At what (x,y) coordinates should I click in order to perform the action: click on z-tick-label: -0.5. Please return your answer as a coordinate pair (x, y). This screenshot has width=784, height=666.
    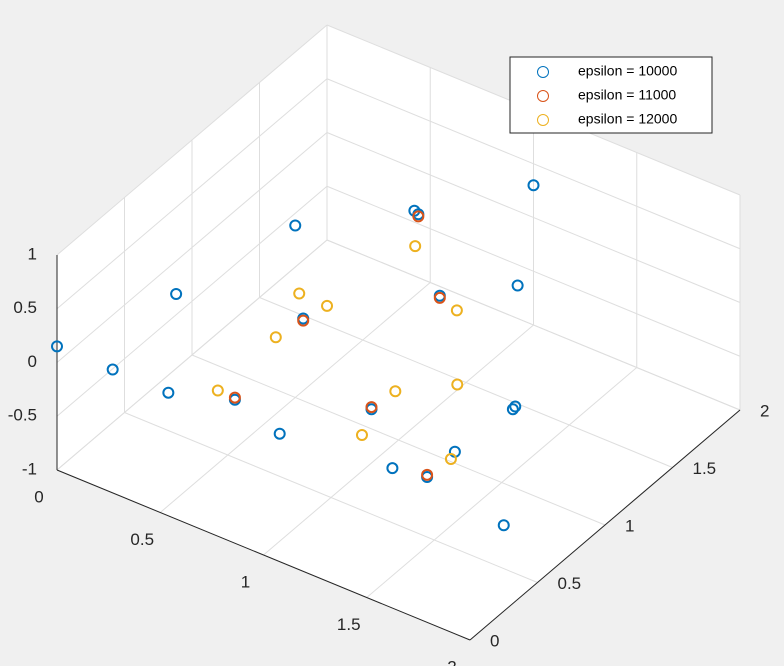
    Looking at the image, I should click on (22, 415).